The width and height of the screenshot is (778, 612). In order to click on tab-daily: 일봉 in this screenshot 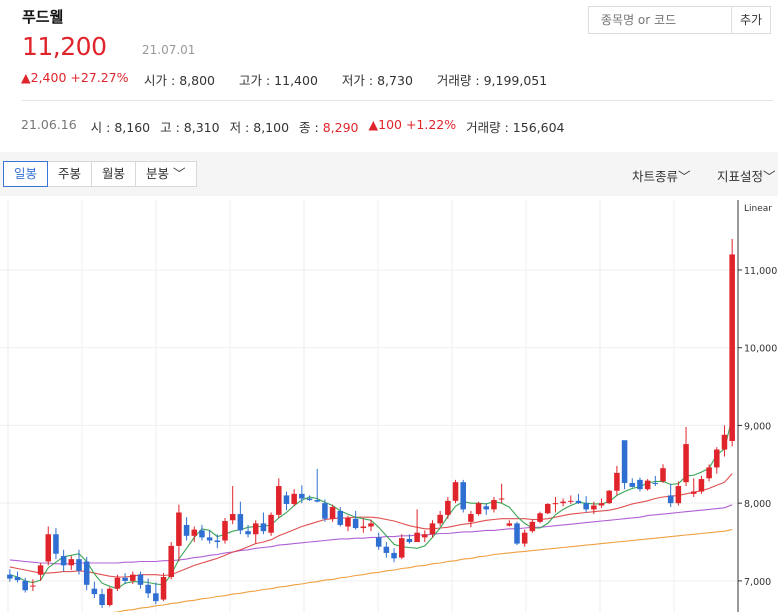, I will do `click(26, 174)`.